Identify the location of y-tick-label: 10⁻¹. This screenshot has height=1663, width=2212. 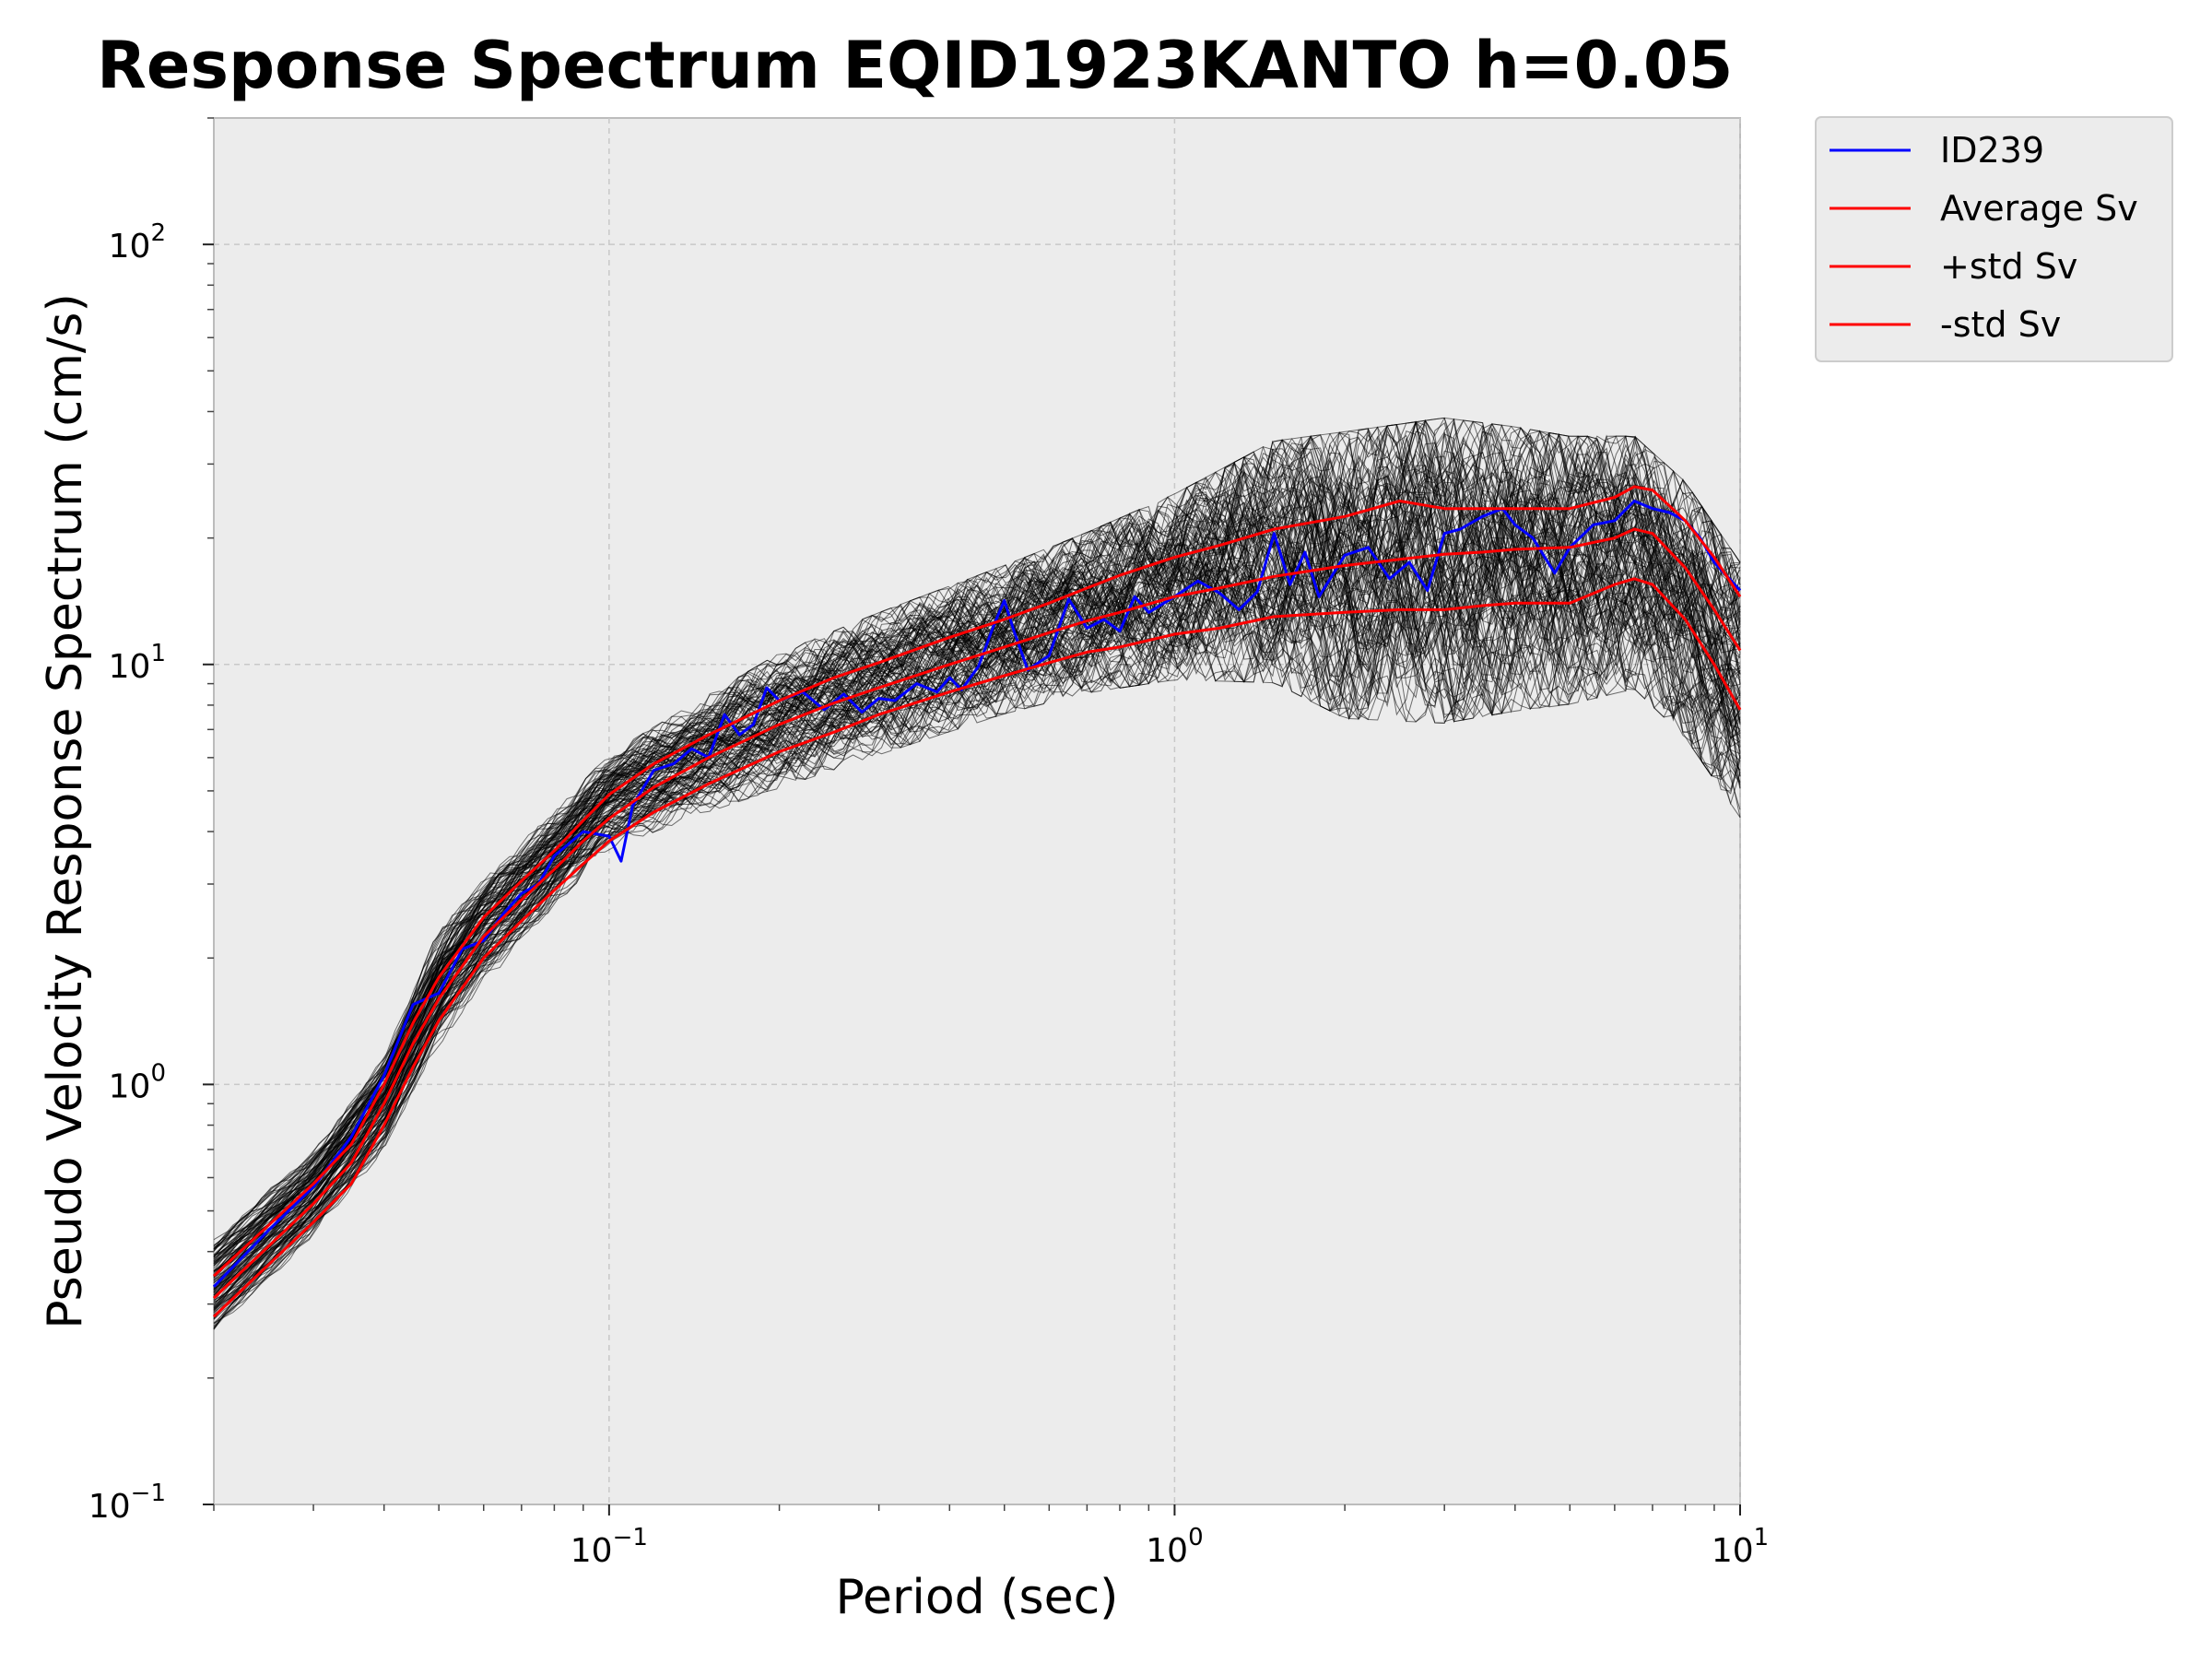
(127, 1503).